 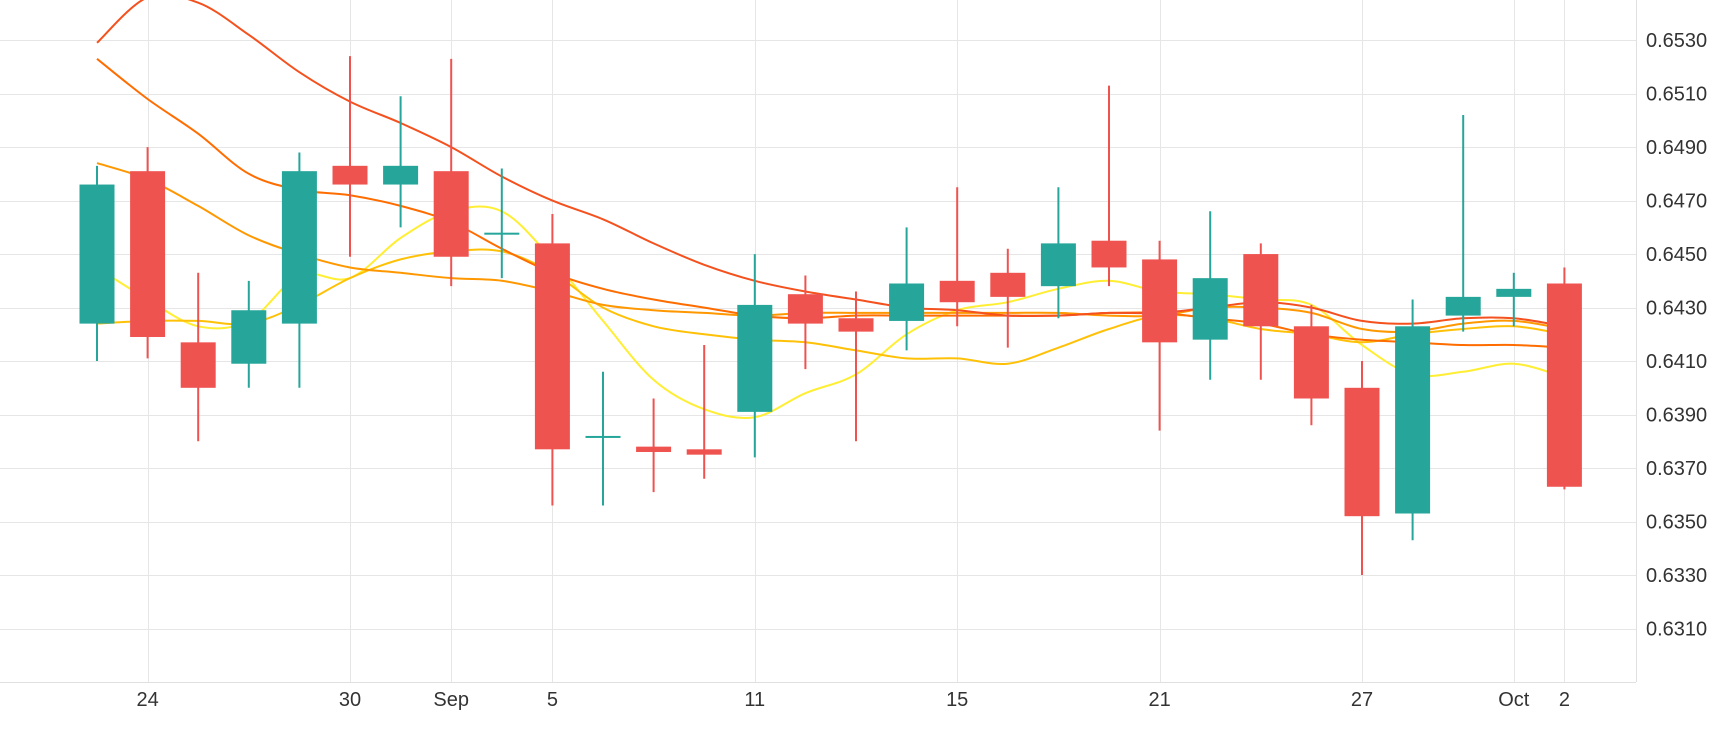 I want to click on price-tick-label: 0.6350, so click(x=1676, y=523).